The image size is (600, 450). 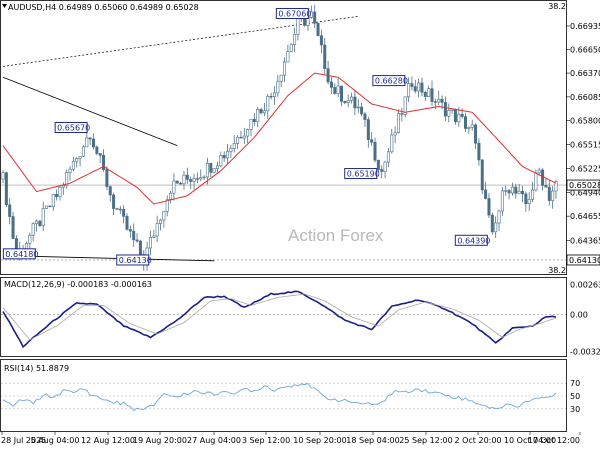 I want to click on resistance-trendline, so click(x=90, y=111).